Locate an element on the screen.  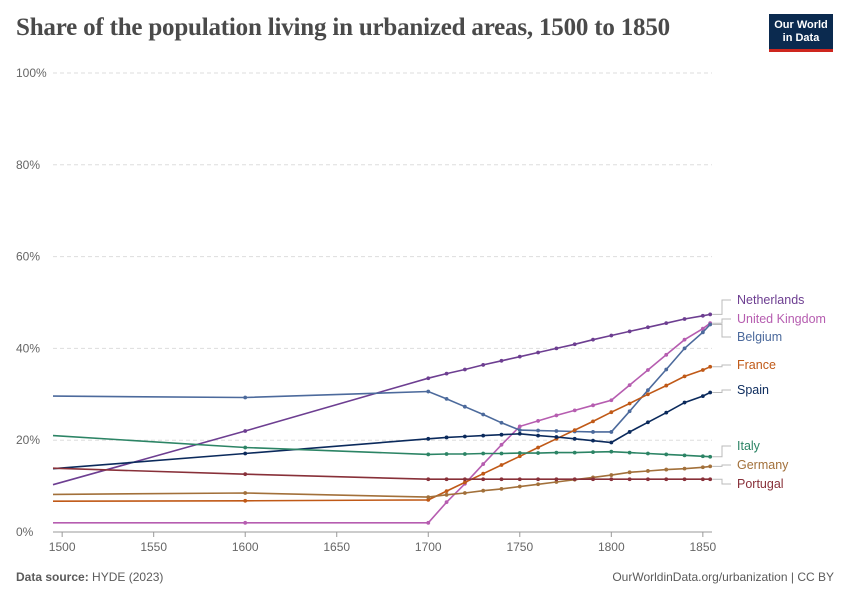
legend-label-germany: Germany is located at coordinates (763, 465).